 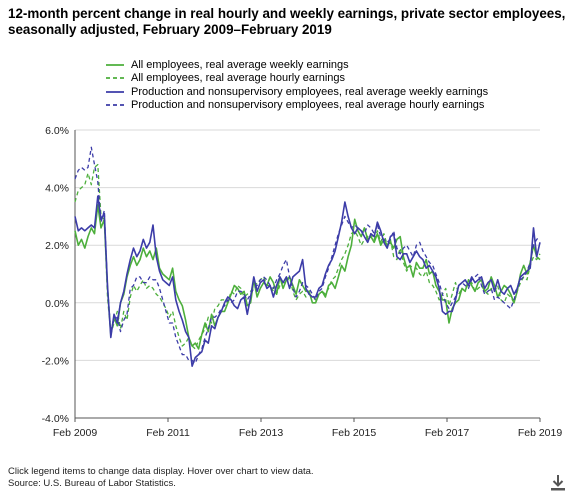 I want to click on x-tick-label: Feb 2013, so click(x=261, y=433).